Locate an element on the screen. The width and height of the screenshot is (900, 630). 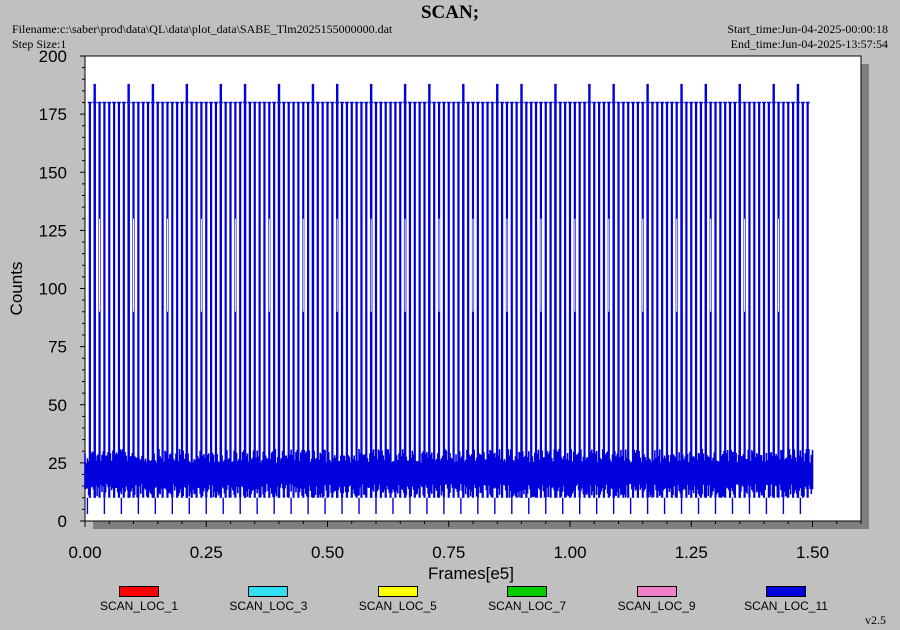
legend-label: SCAN_LOC_1 is located at coordinates (139, 606).